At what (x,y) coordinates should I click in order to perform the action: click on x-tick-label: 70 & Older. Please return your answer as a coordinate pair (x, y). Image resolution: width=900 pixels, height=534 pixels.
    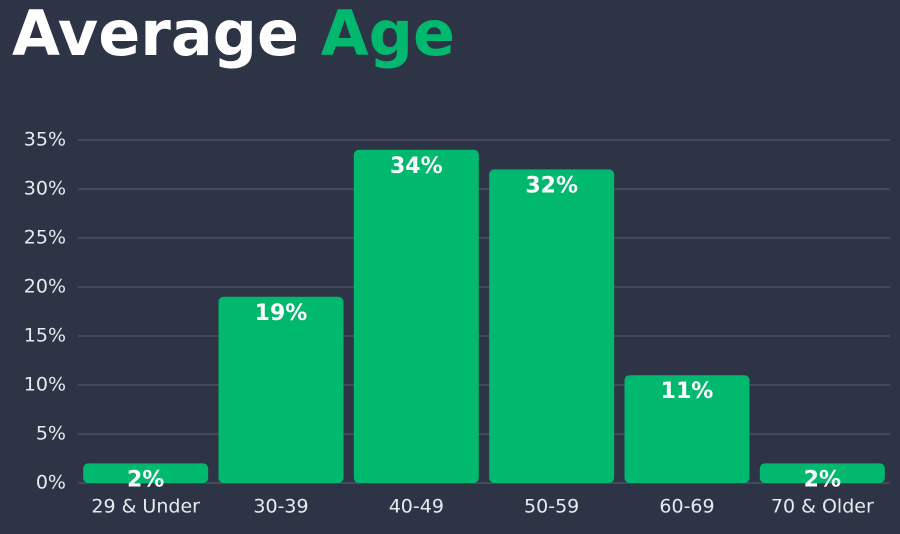
    Looking at the image, I should click on (822, 507).